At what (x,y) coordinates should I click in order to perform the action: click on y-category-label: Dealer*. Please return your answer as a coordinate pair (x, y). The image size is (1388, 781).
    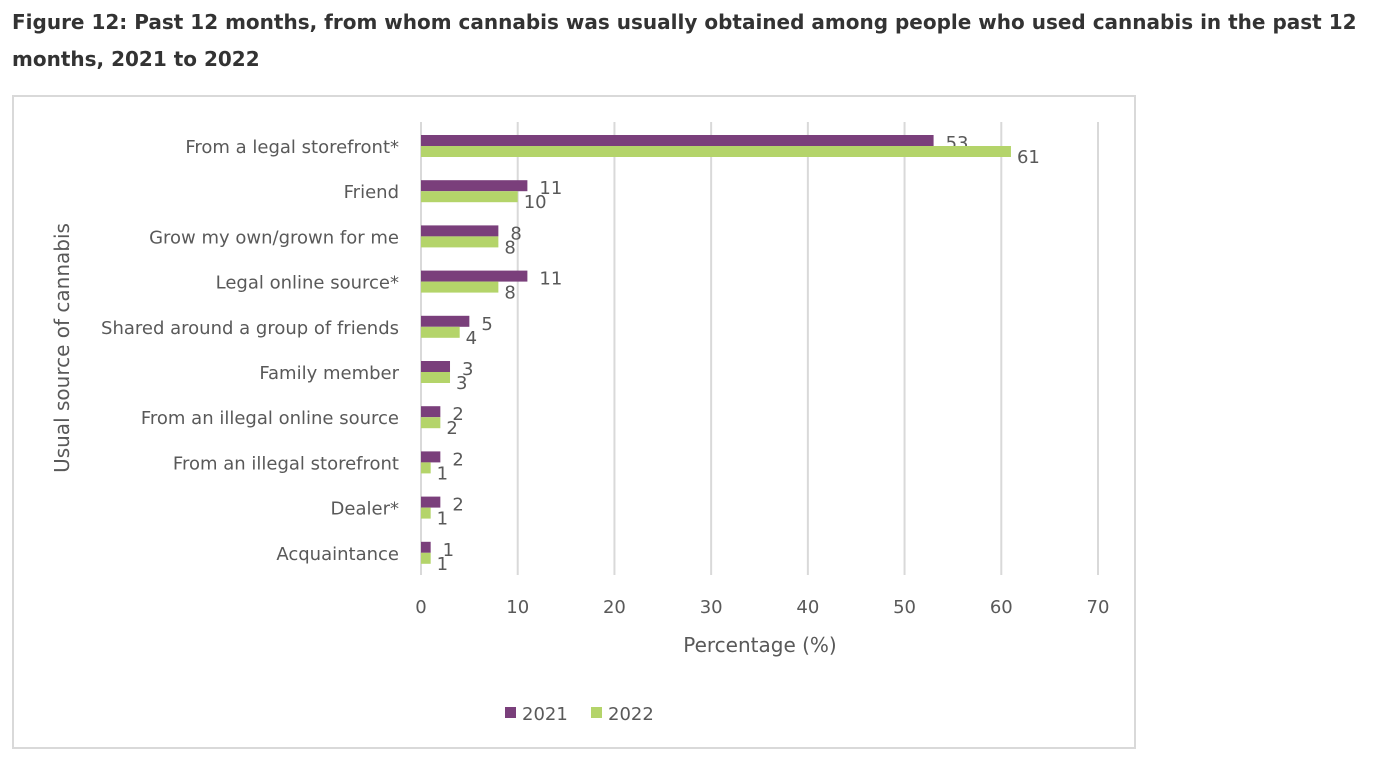
    Looking at the image, I should click on (365, 509).